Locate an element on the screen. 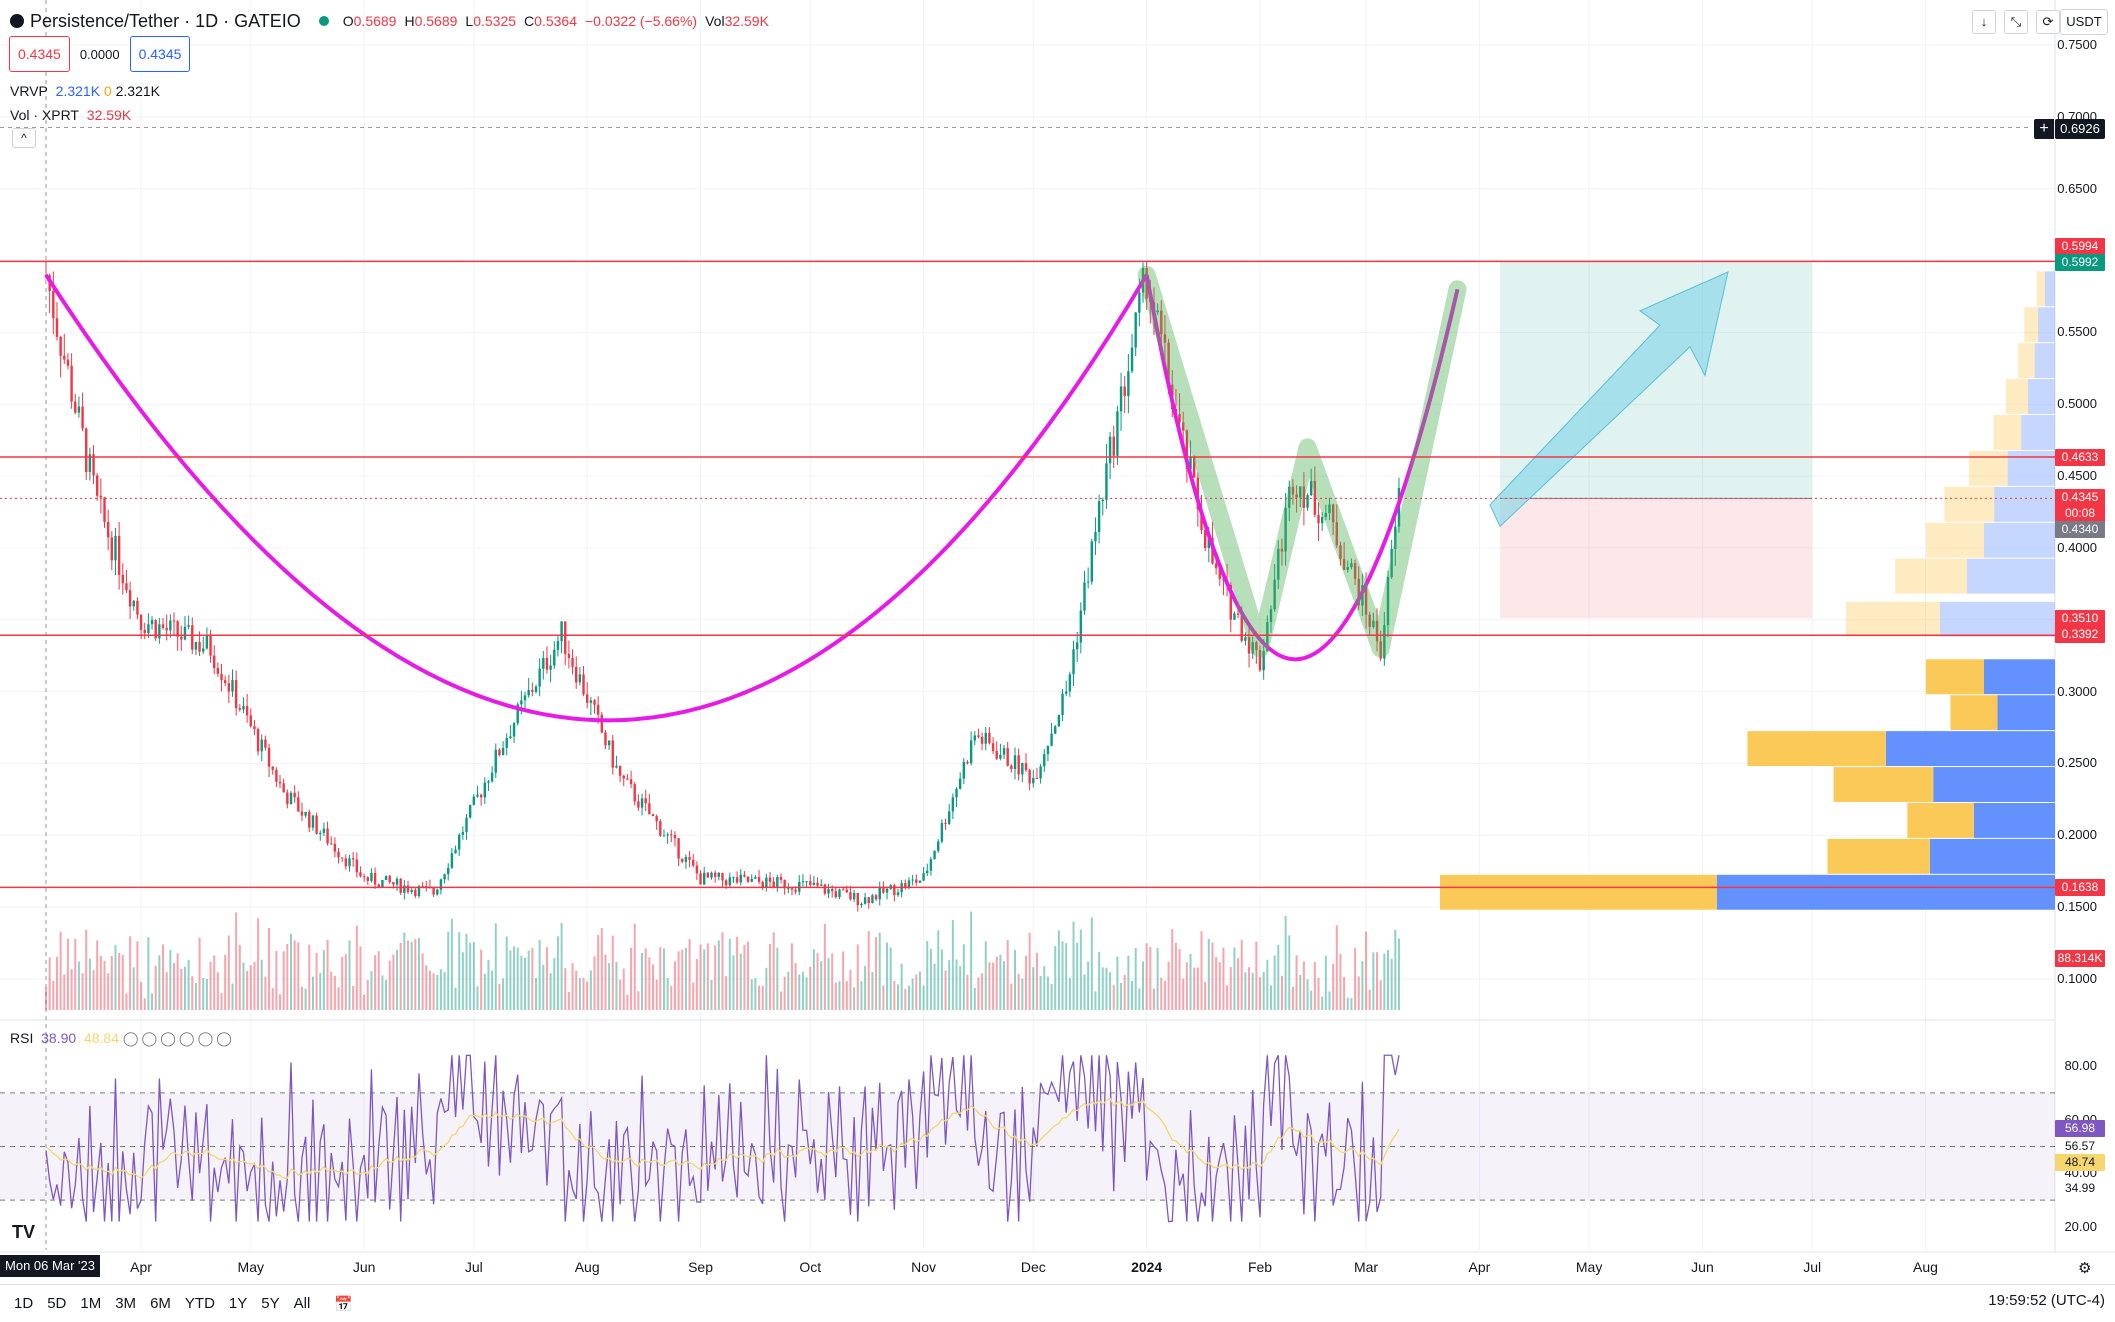  buy-button: 0.4345 is located at coordinates (160, 54).